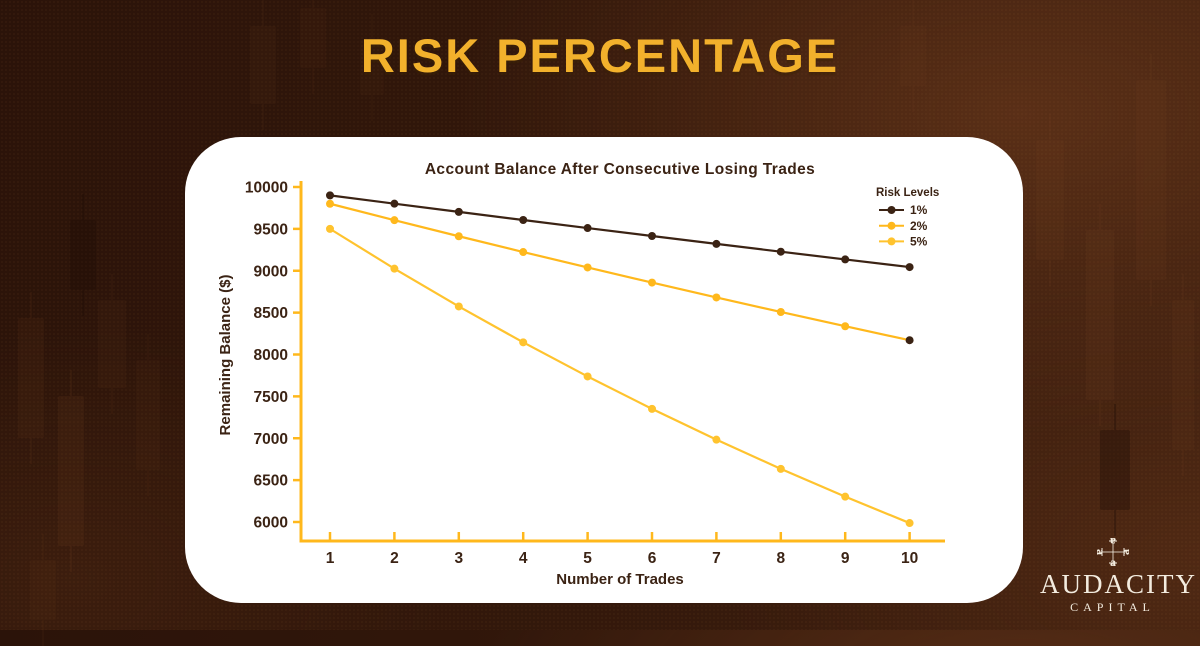 This screenshot has width=1200, height=646. Describe the element at coordinates (907, 193) in the screenshot. I see `legend-title: Risk Levels` at that location.